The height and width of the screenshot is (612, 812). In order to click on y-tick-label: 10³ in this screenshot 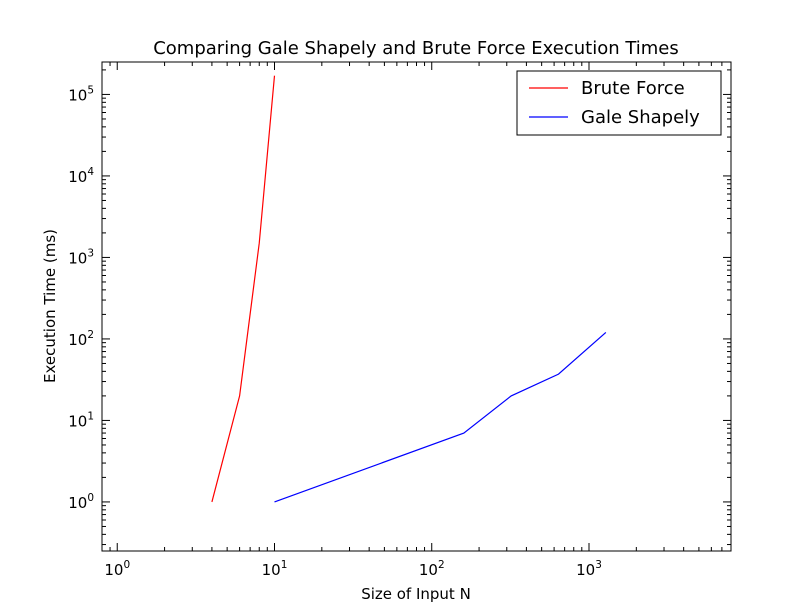, I will do `click(81, 257)`.